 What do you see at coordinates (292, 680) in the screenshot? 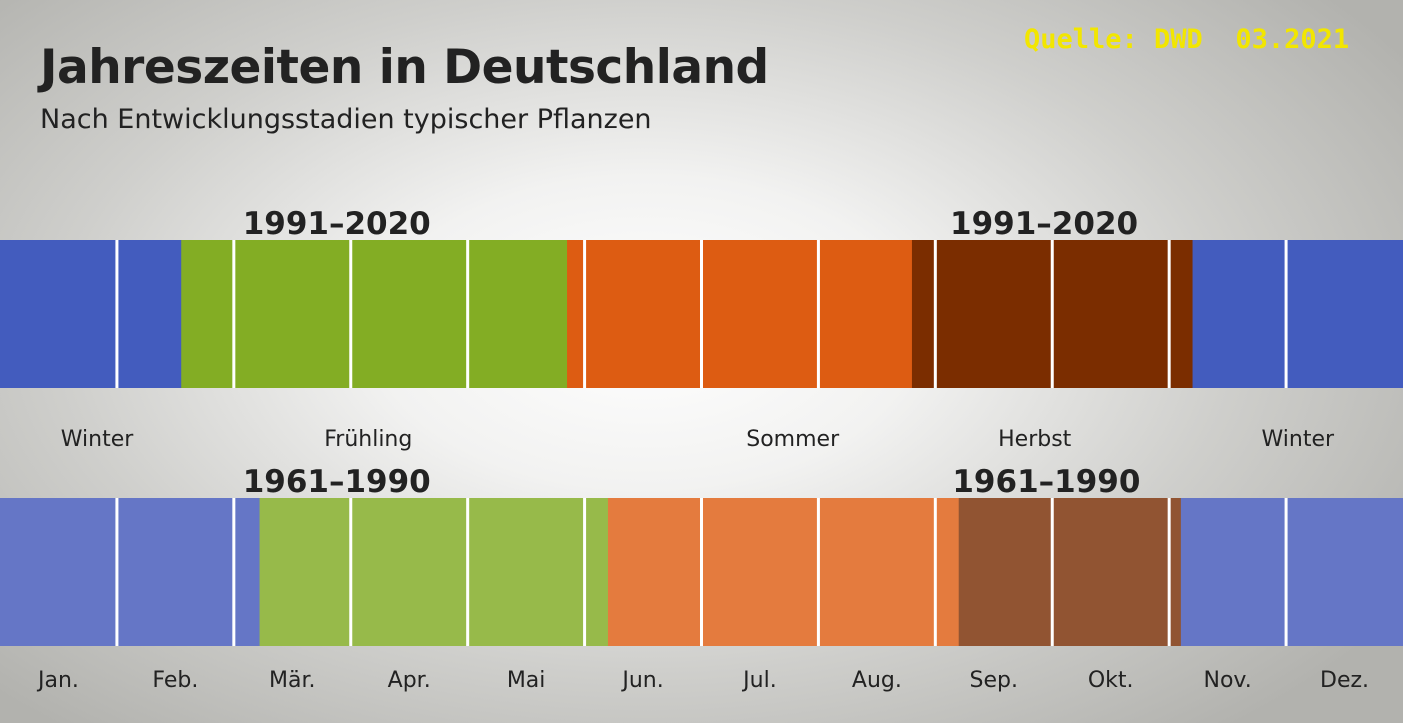
I see `month-label-maer: Mär.` at bounding box center [292, 680].